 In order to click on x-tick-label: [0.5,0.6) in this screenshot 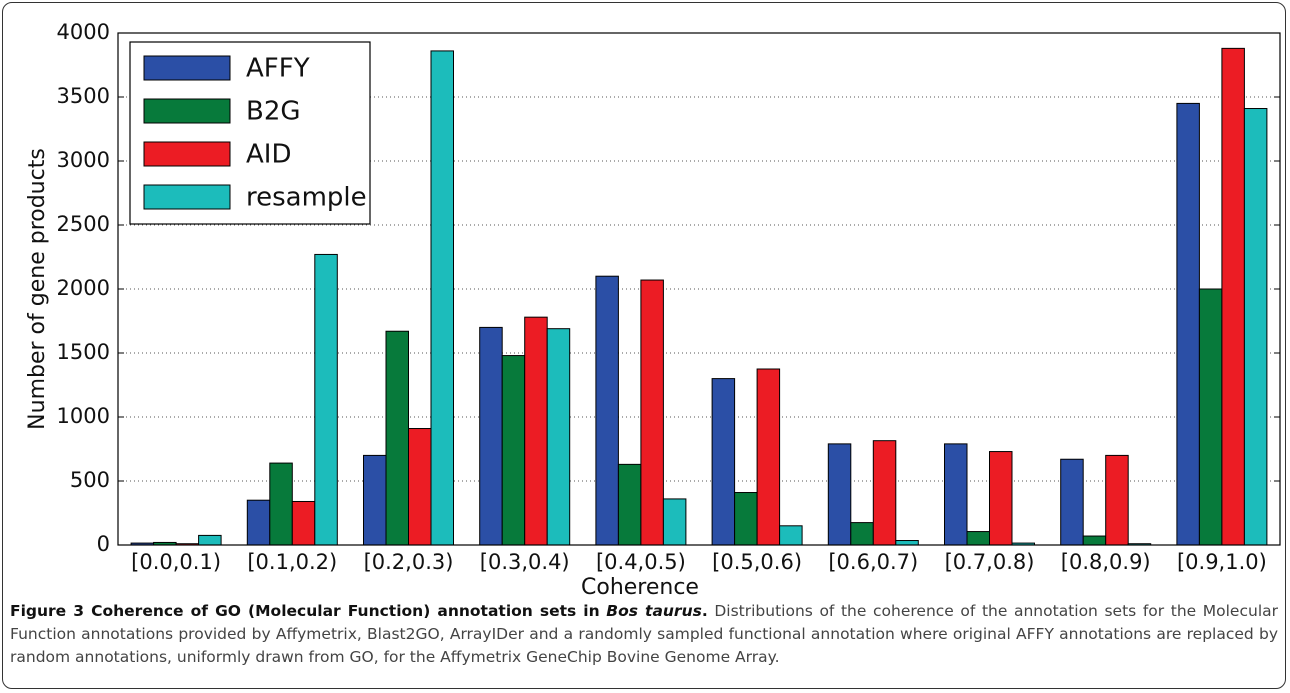, I will do `click(757, 562)`.